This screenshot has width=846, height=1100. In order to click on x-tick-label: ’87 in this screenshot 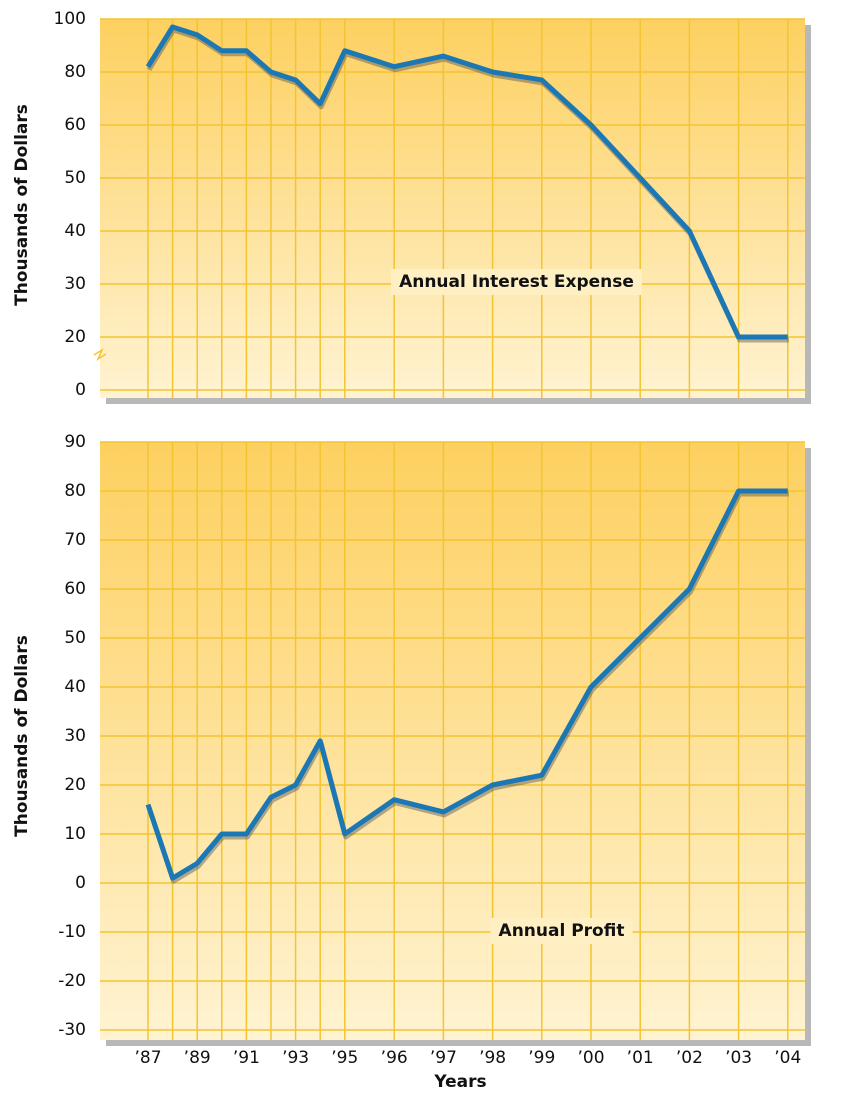, I will do `click(147, 1058)`.